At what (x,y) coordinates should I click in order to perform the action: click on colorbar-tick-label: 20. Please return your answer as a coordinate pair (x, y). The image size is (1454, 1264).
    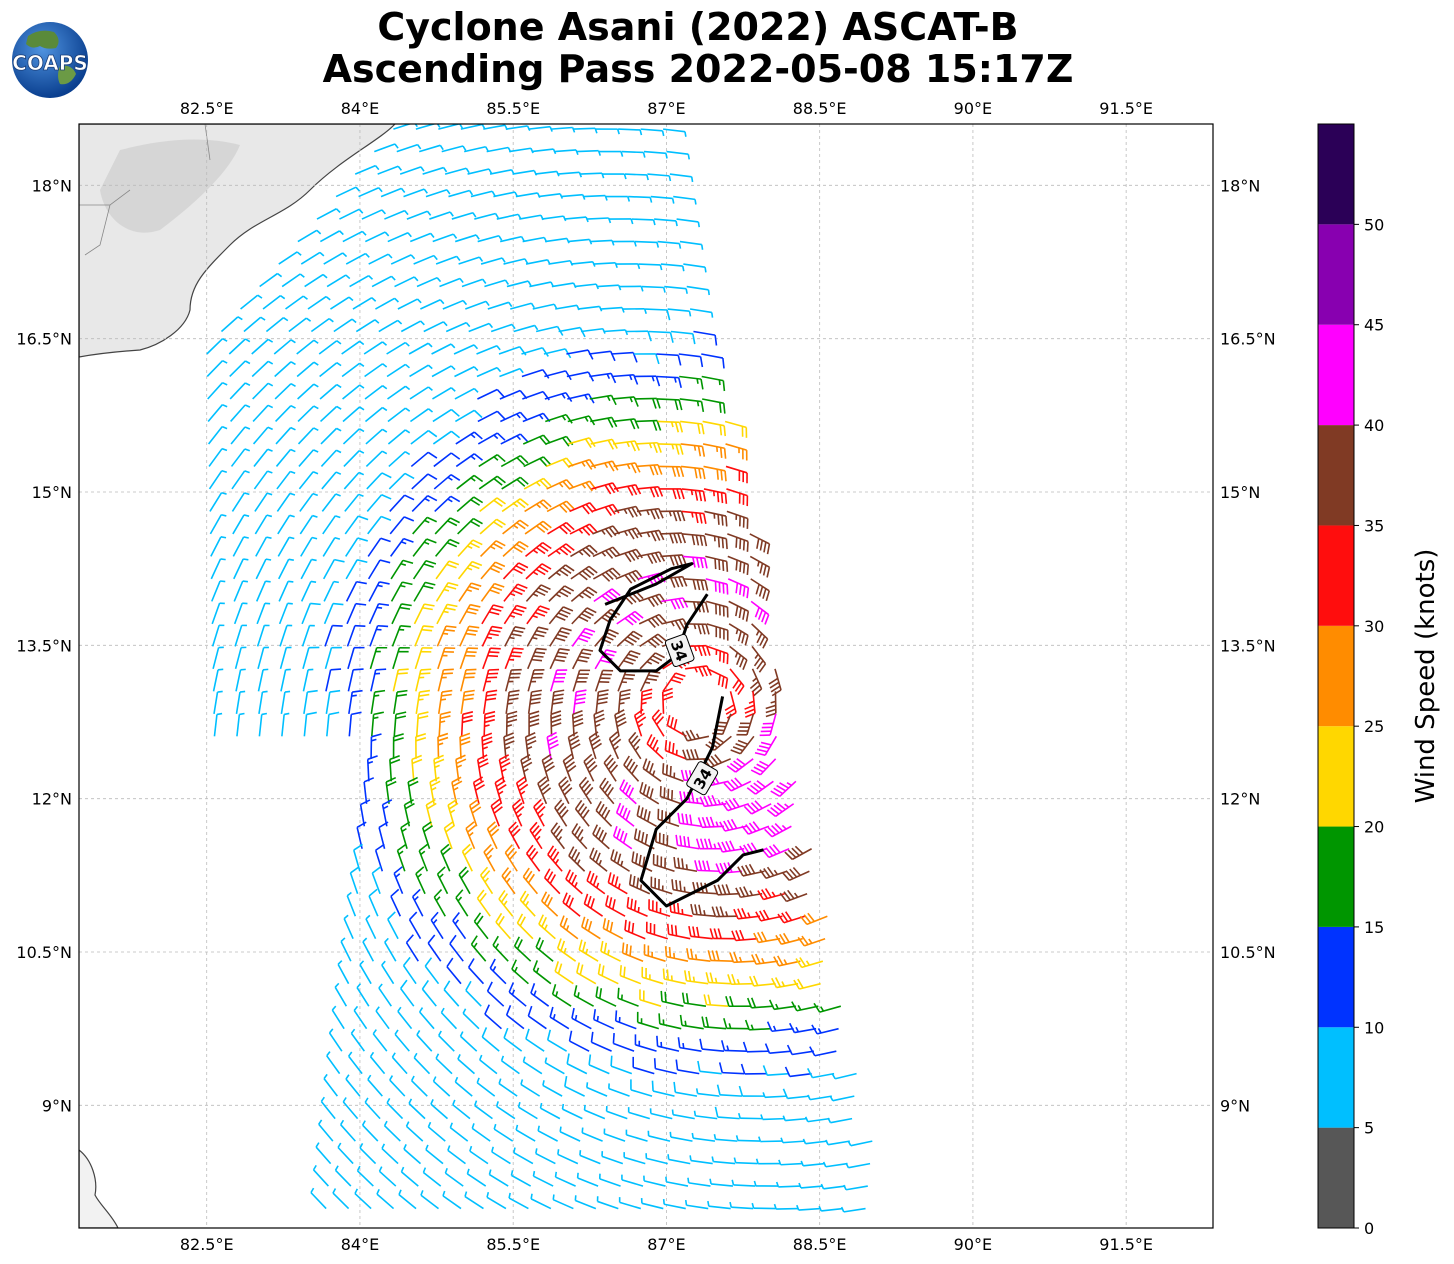
    Looking at the image, I should click on (1374, 827).